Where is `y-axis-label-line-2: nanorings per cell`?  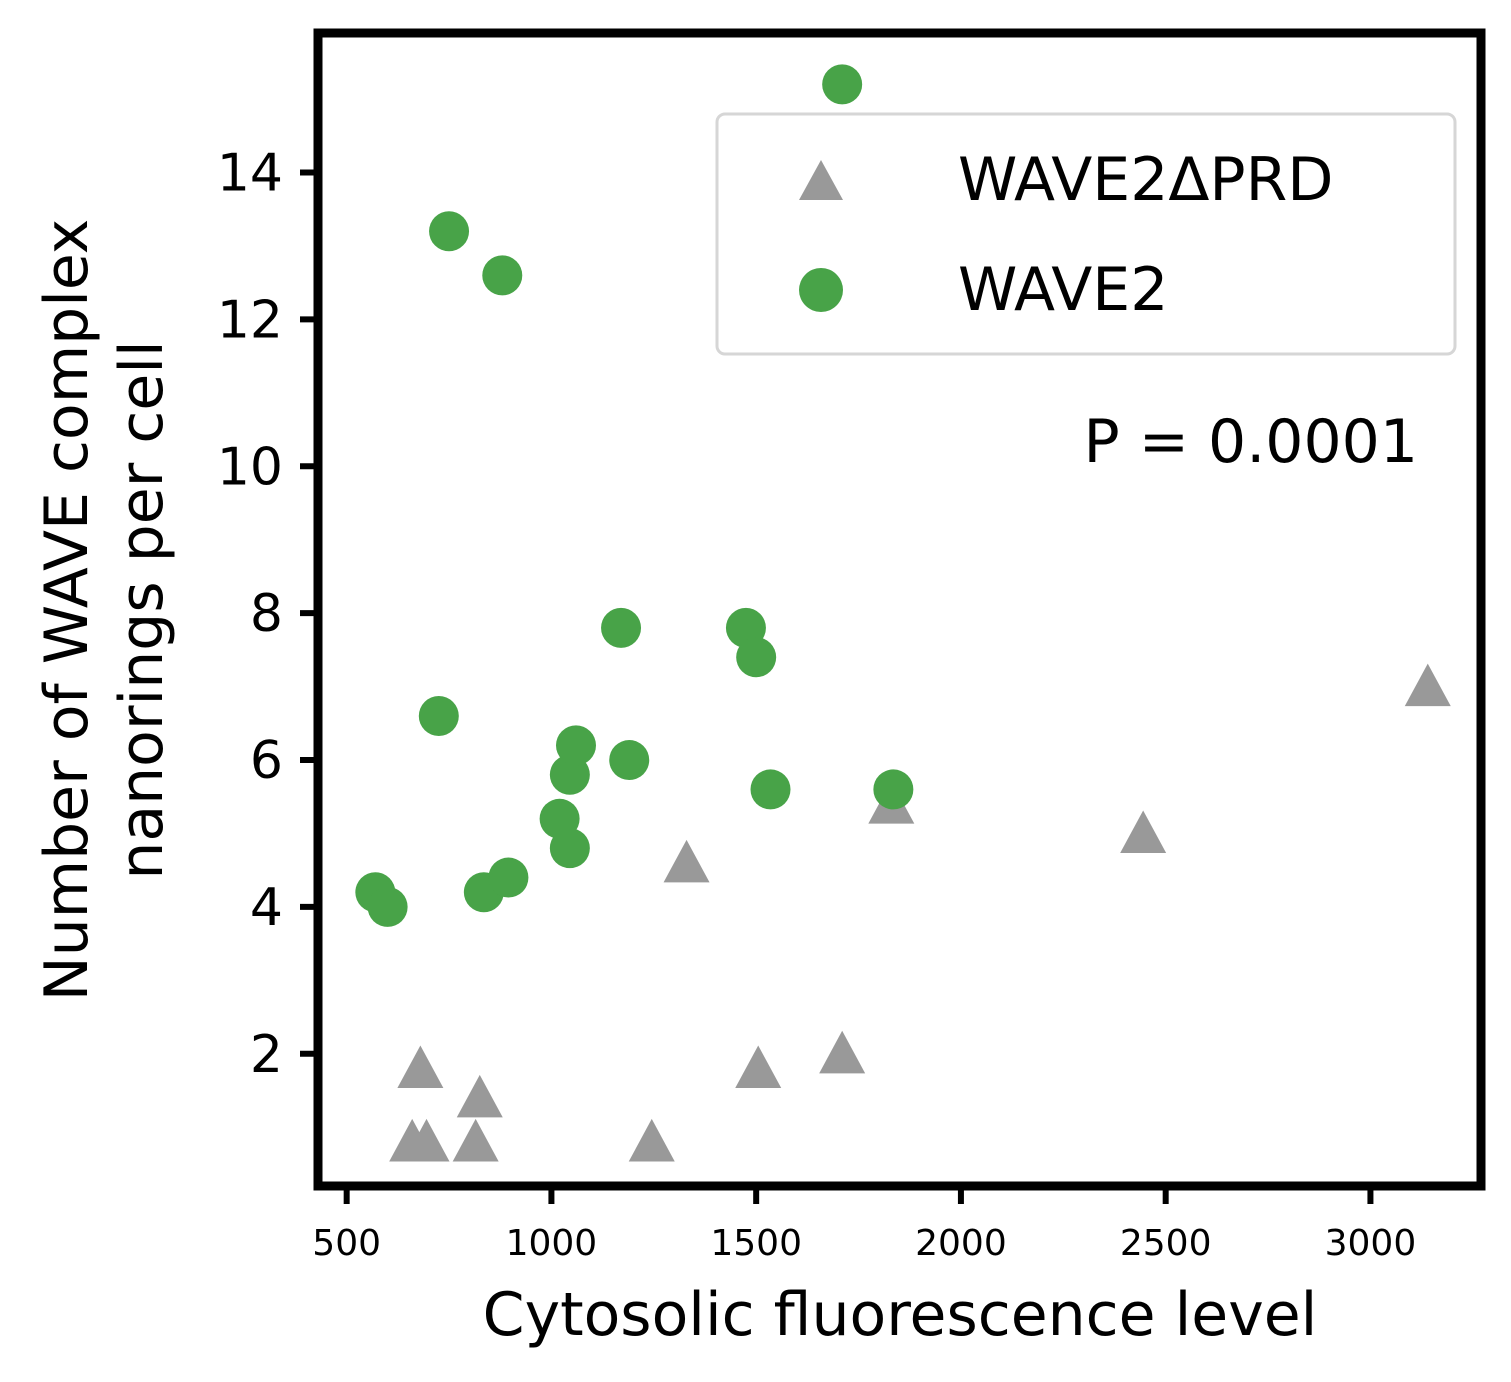
y-axis-label-line-2: nanorings per cell is located at coordinates (142, 609).